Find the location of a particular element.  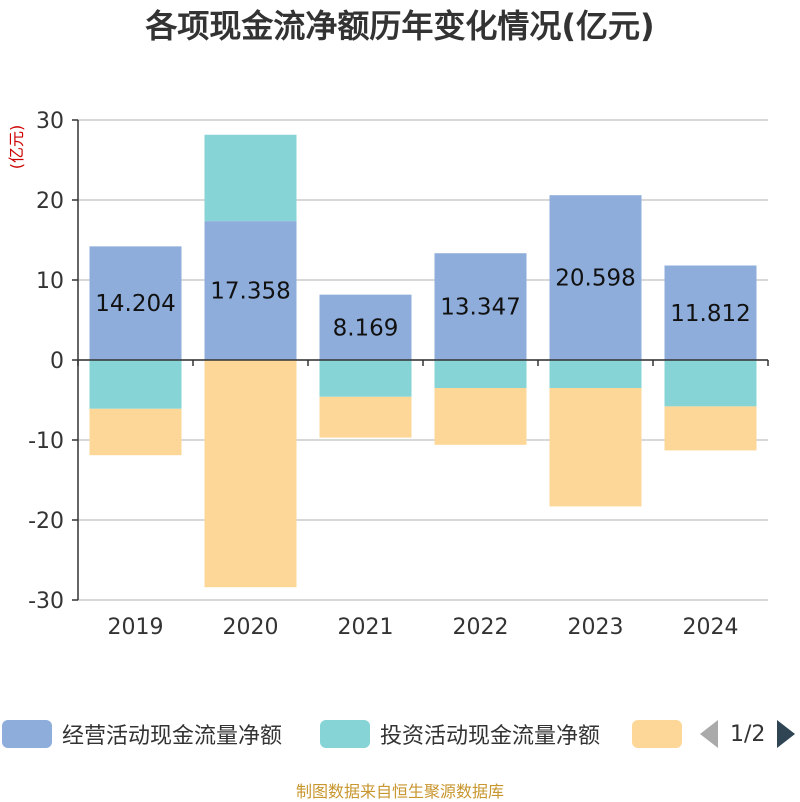

legend-pager: 1/2 is located at coordinates (748, 734).